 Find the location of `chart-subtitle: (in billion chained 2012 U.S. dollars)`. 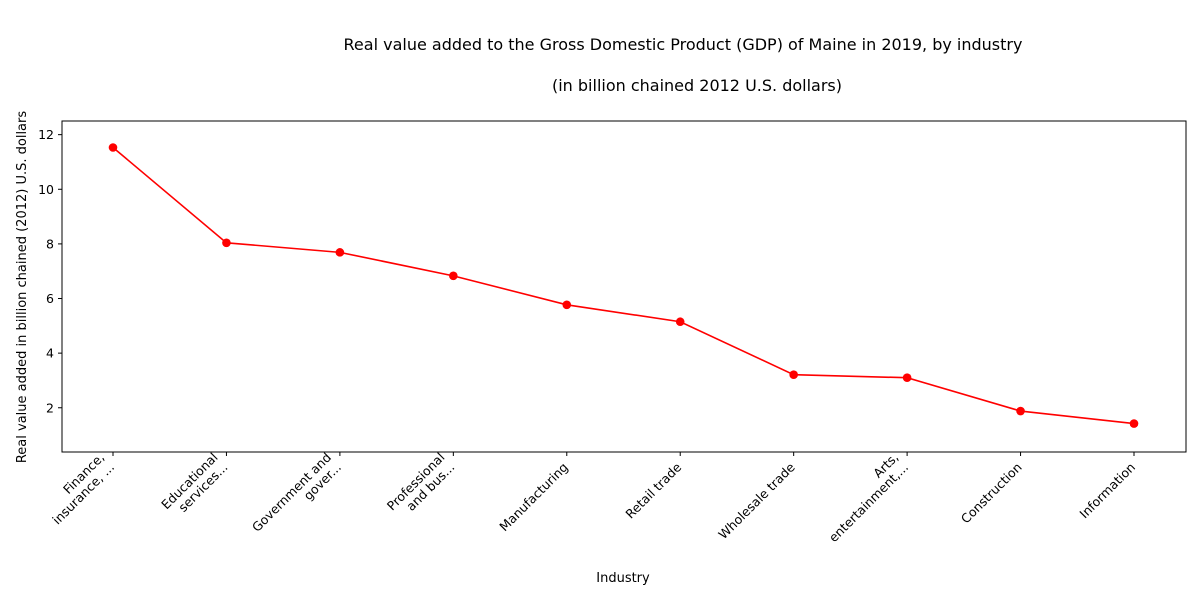

chart-subtitle: (in billion chained 2012 U.S. dollars) is located at coordinates (697, 85).